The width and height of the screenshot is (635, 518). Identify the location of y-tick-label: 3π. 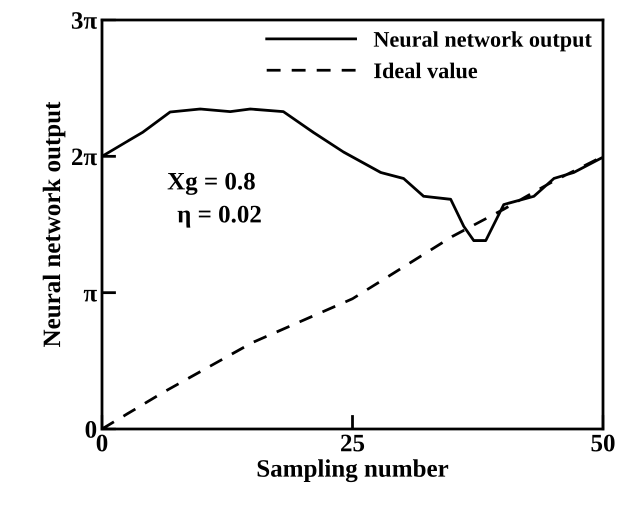
(84, 20).